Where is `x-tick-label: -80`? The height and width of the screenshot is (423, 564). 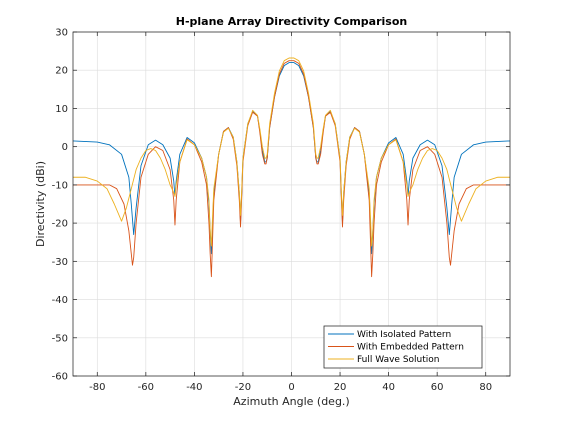
x-tick-label: -80 is located at coordinates (97, 387).